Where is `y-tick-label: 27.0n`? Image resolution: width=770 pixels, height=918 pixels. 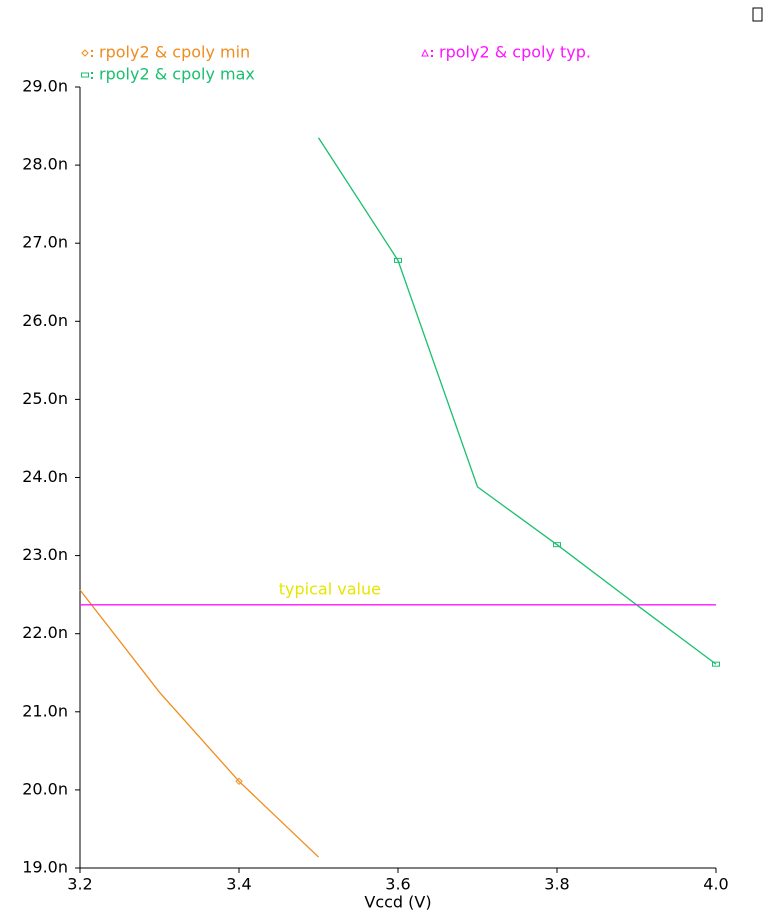 y-tick-label: 27.0n is located at coordinates (45, 242).